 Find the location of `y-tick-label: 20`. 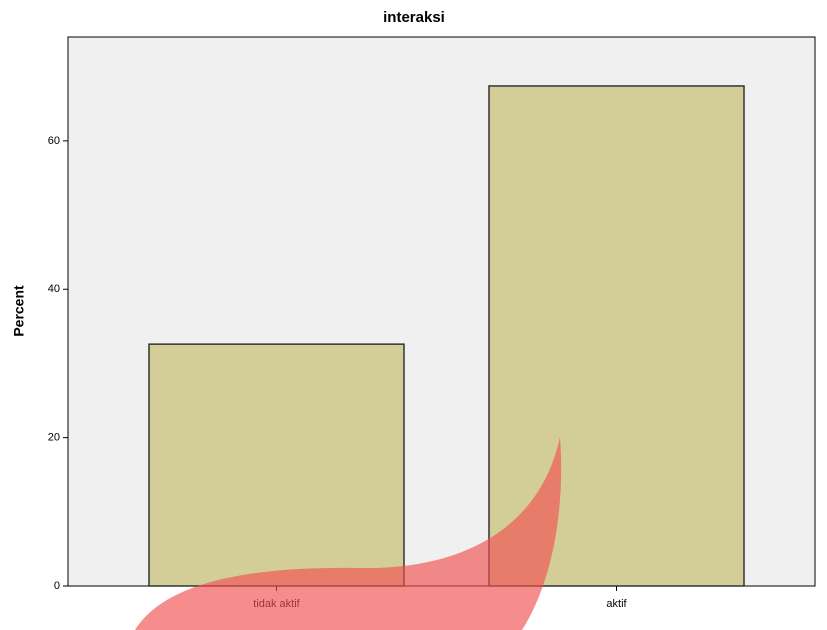

y-tick-label: 20 is located at coordinates (54, 438).